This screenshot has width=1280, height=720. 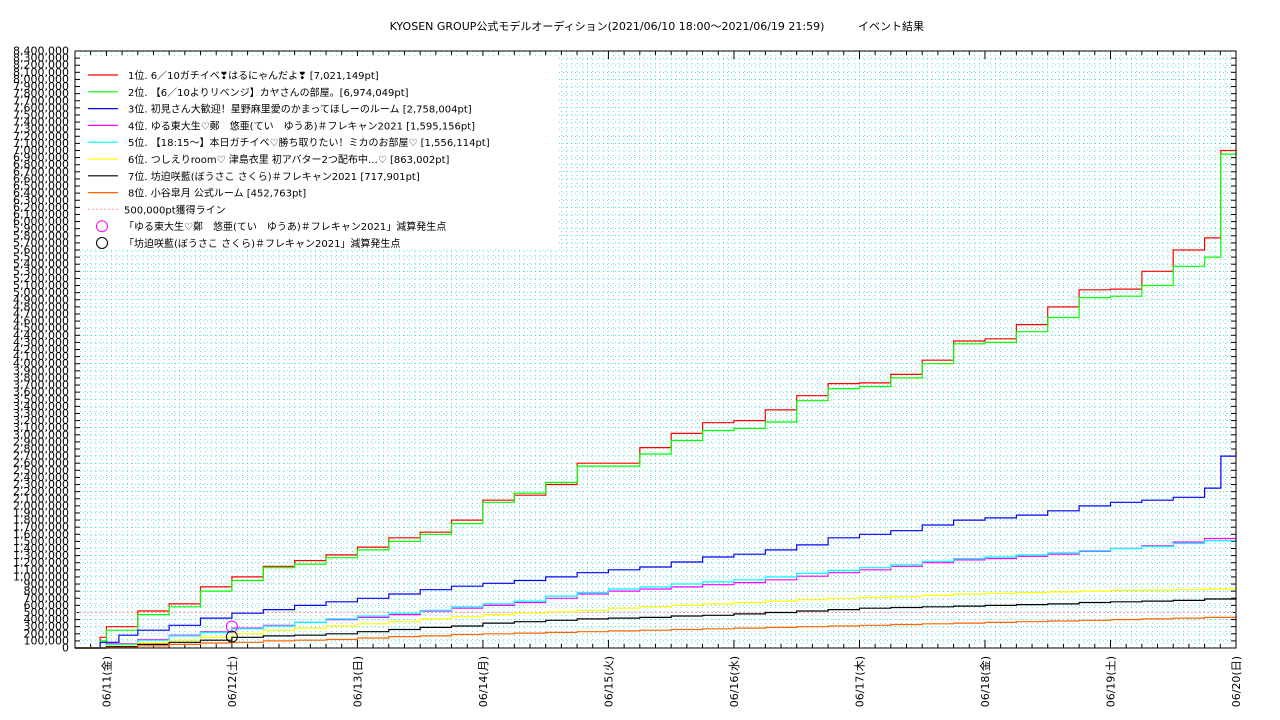 I want to click on y-tick-label: 6,300,000, so click(x=41, y=200).